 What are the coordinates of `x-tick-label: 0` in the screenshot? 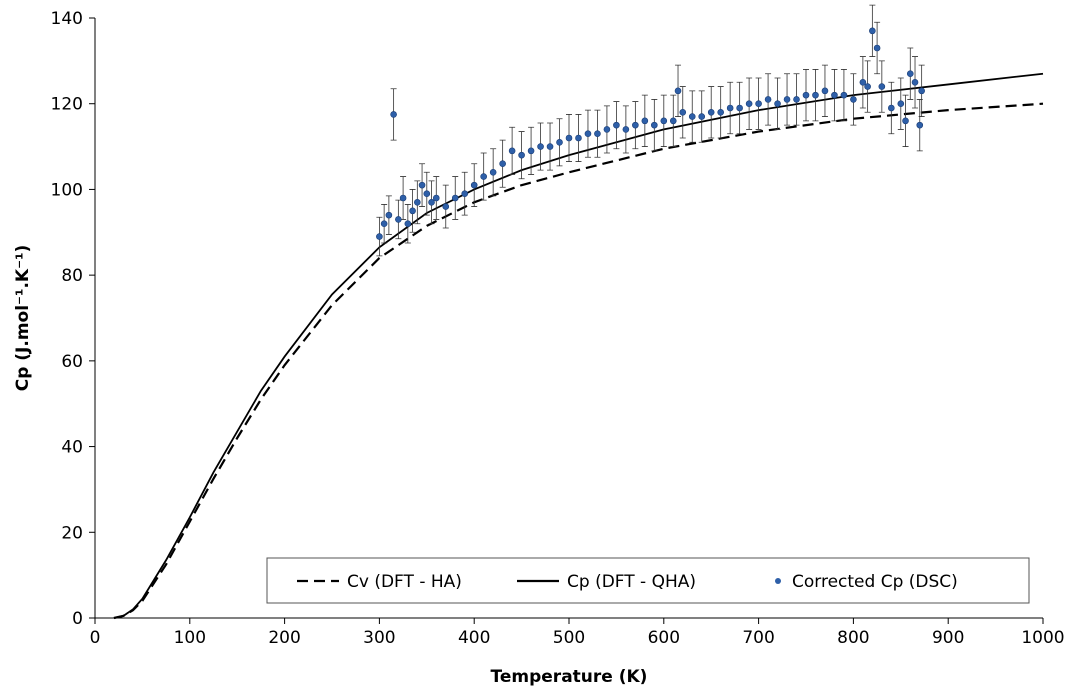 It's located at (95, 638).